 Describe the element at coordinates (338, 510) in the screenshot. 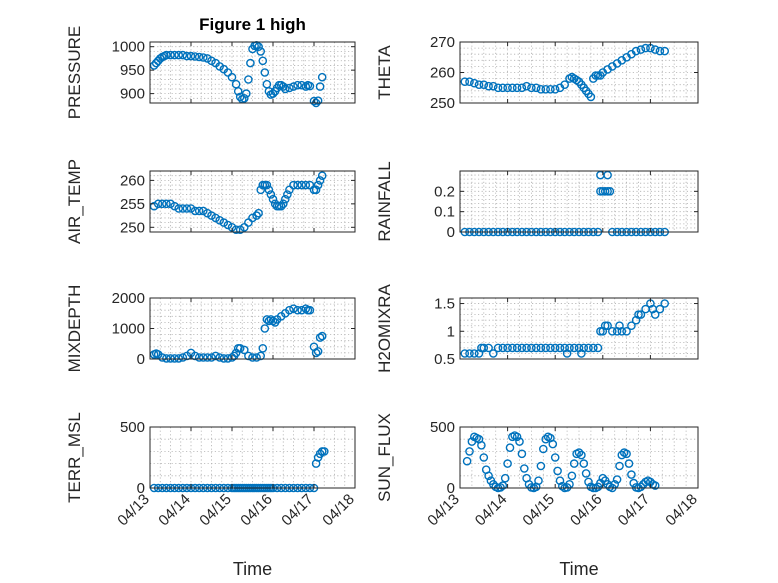

I see `x-tick-label: 04/18` at that location.